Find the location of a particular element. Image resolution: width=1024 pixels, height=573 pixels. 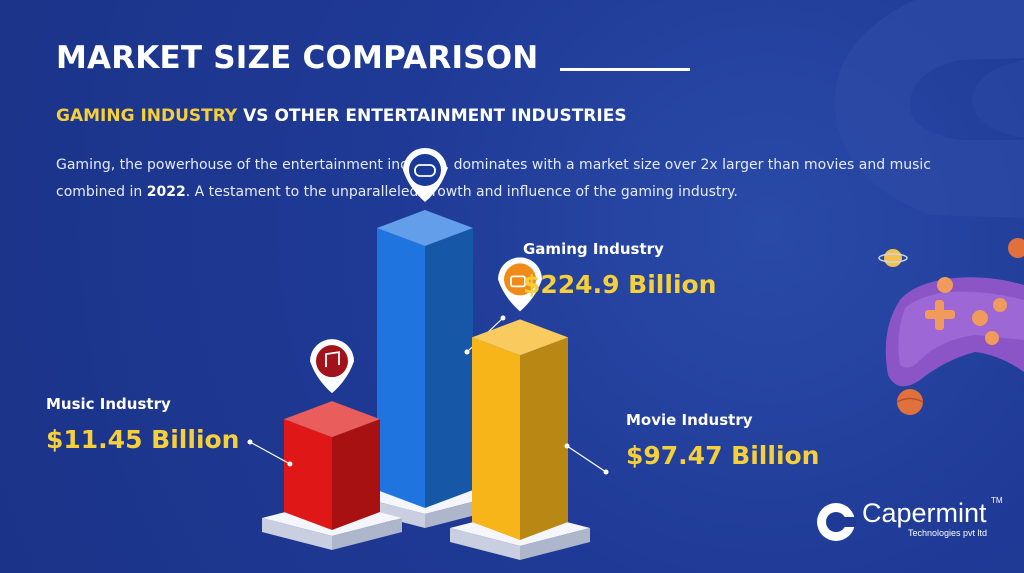

pedestal-left-music is located at coordinates (297, 534).